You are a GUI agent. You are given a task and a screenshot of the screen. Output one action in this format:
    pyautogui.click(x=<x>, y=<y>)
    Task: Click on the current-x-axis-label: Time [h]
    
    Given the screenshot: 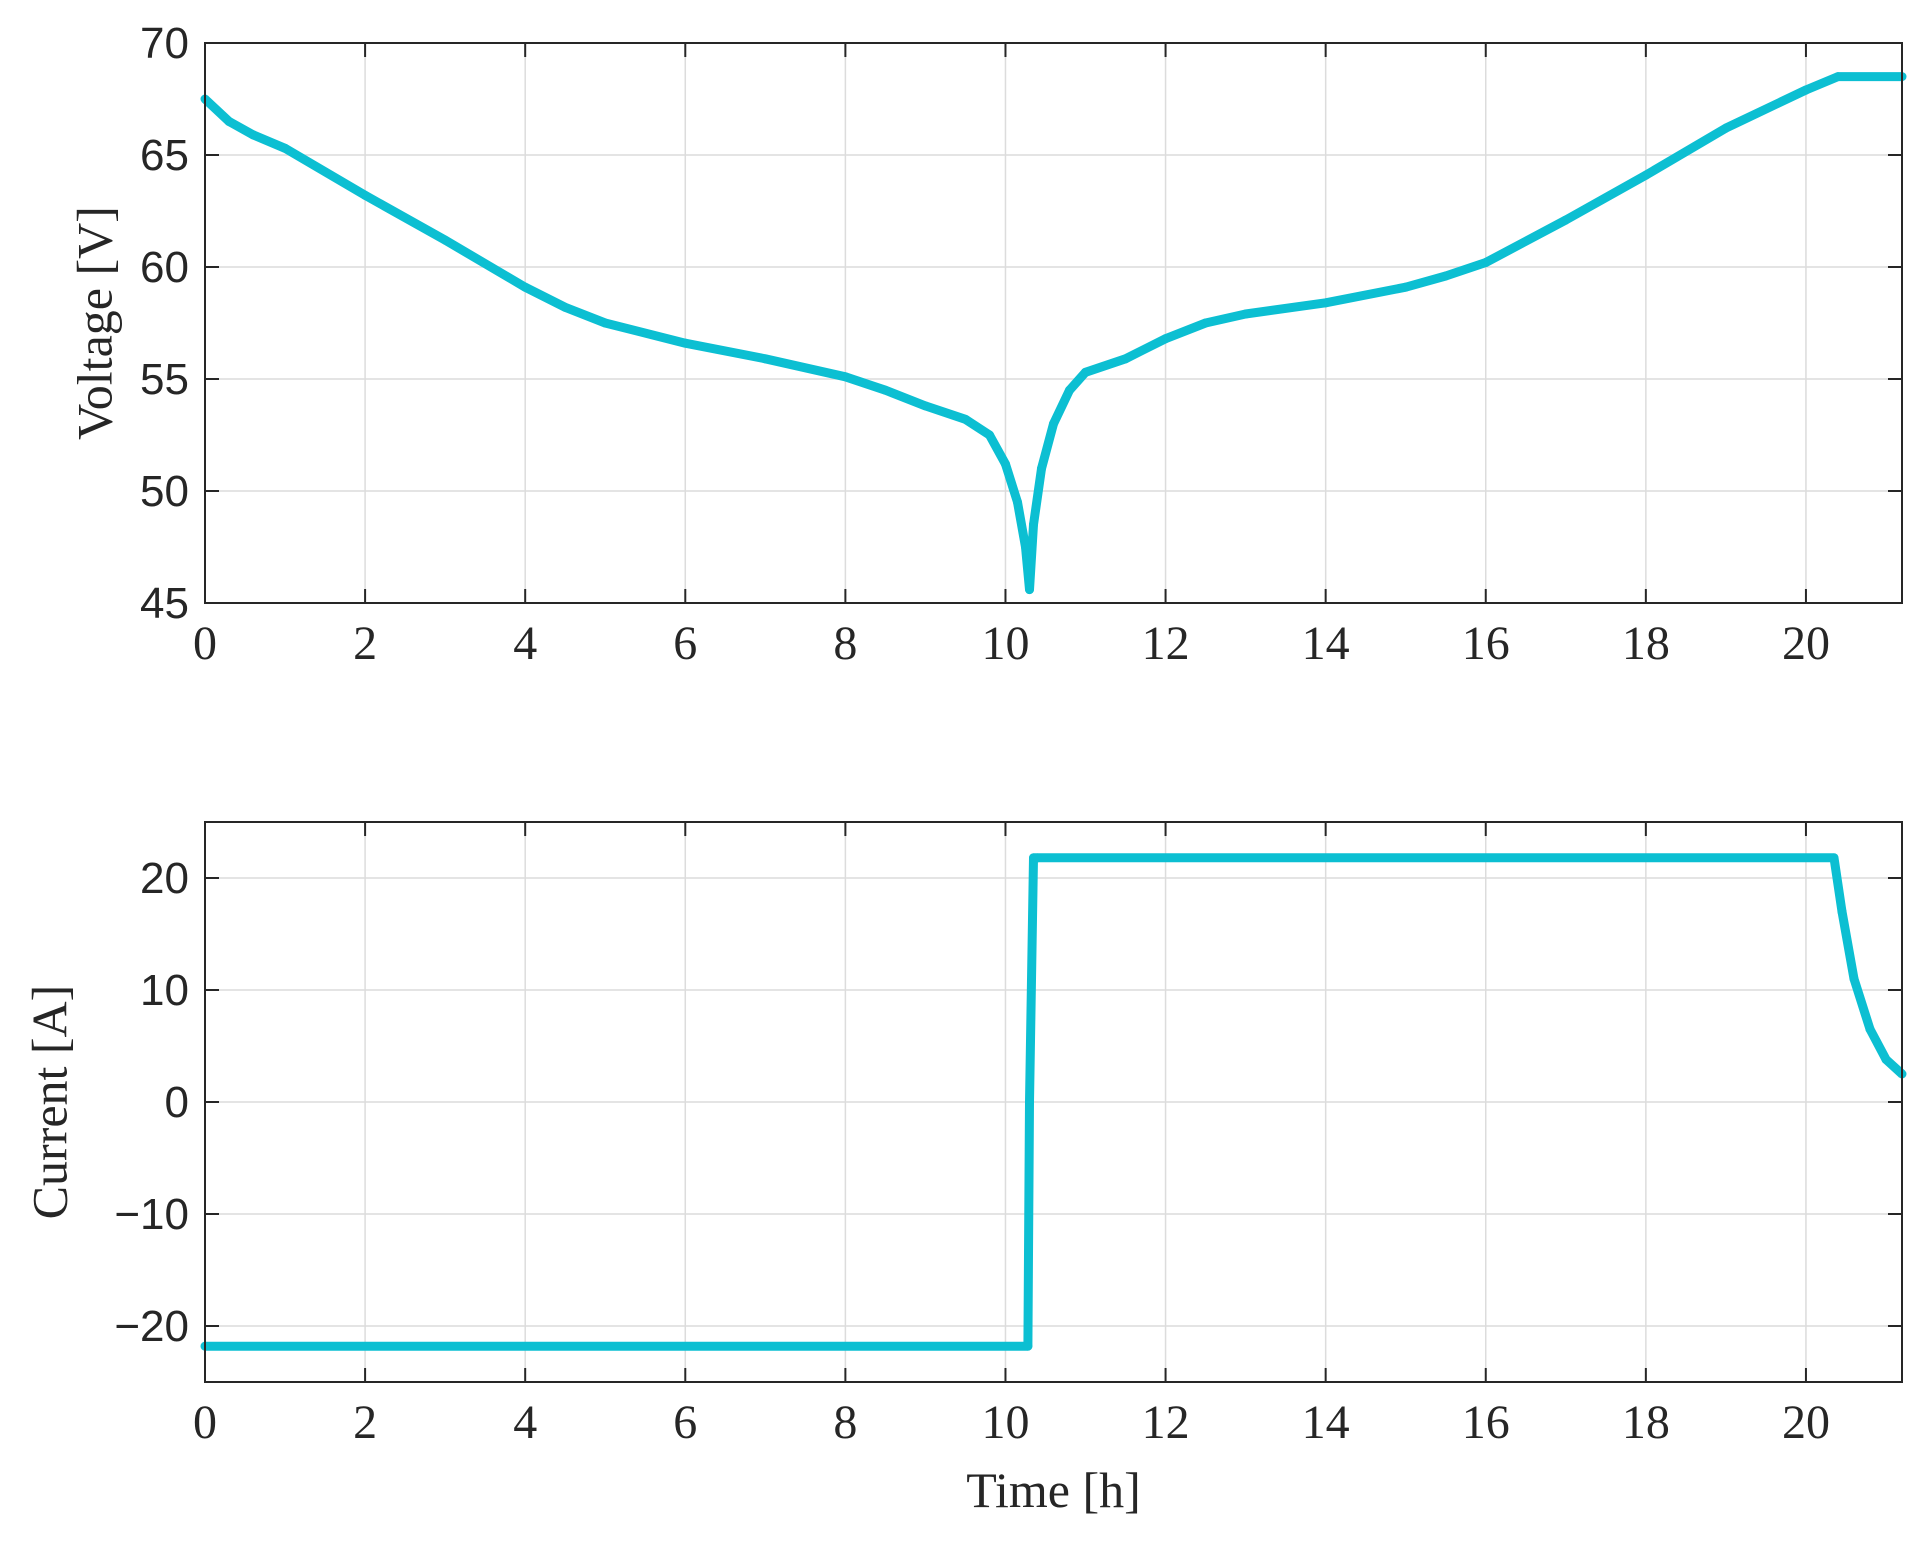 What is the action you would take?
    pyautogui.click(x=1053, y=1490)
    